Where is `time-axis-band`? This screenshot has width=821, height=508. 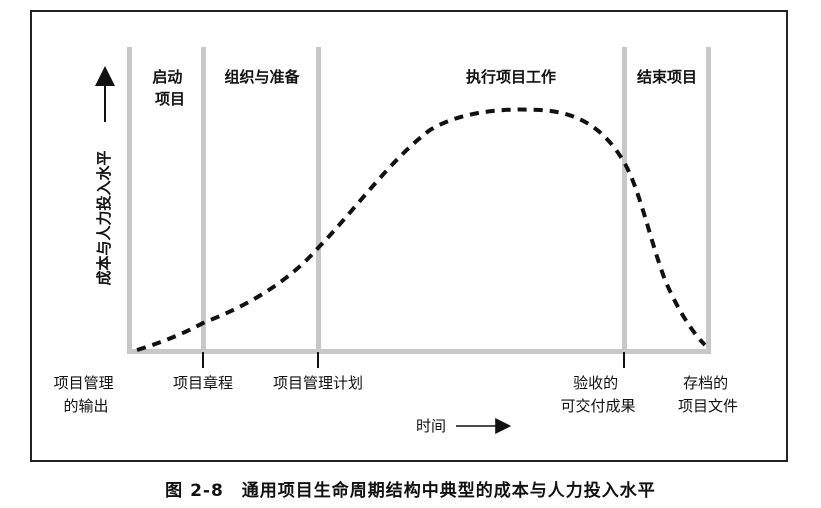
time-axis-band is located at coordinates (419, 351).